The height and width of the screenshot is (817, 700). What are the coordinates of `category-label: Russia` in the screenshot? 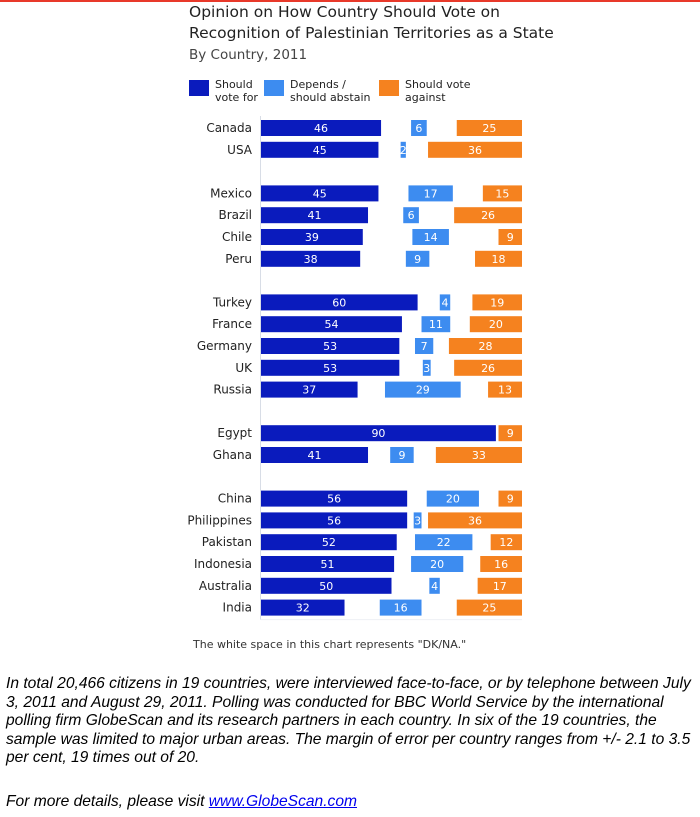 It's located at (232, 390).